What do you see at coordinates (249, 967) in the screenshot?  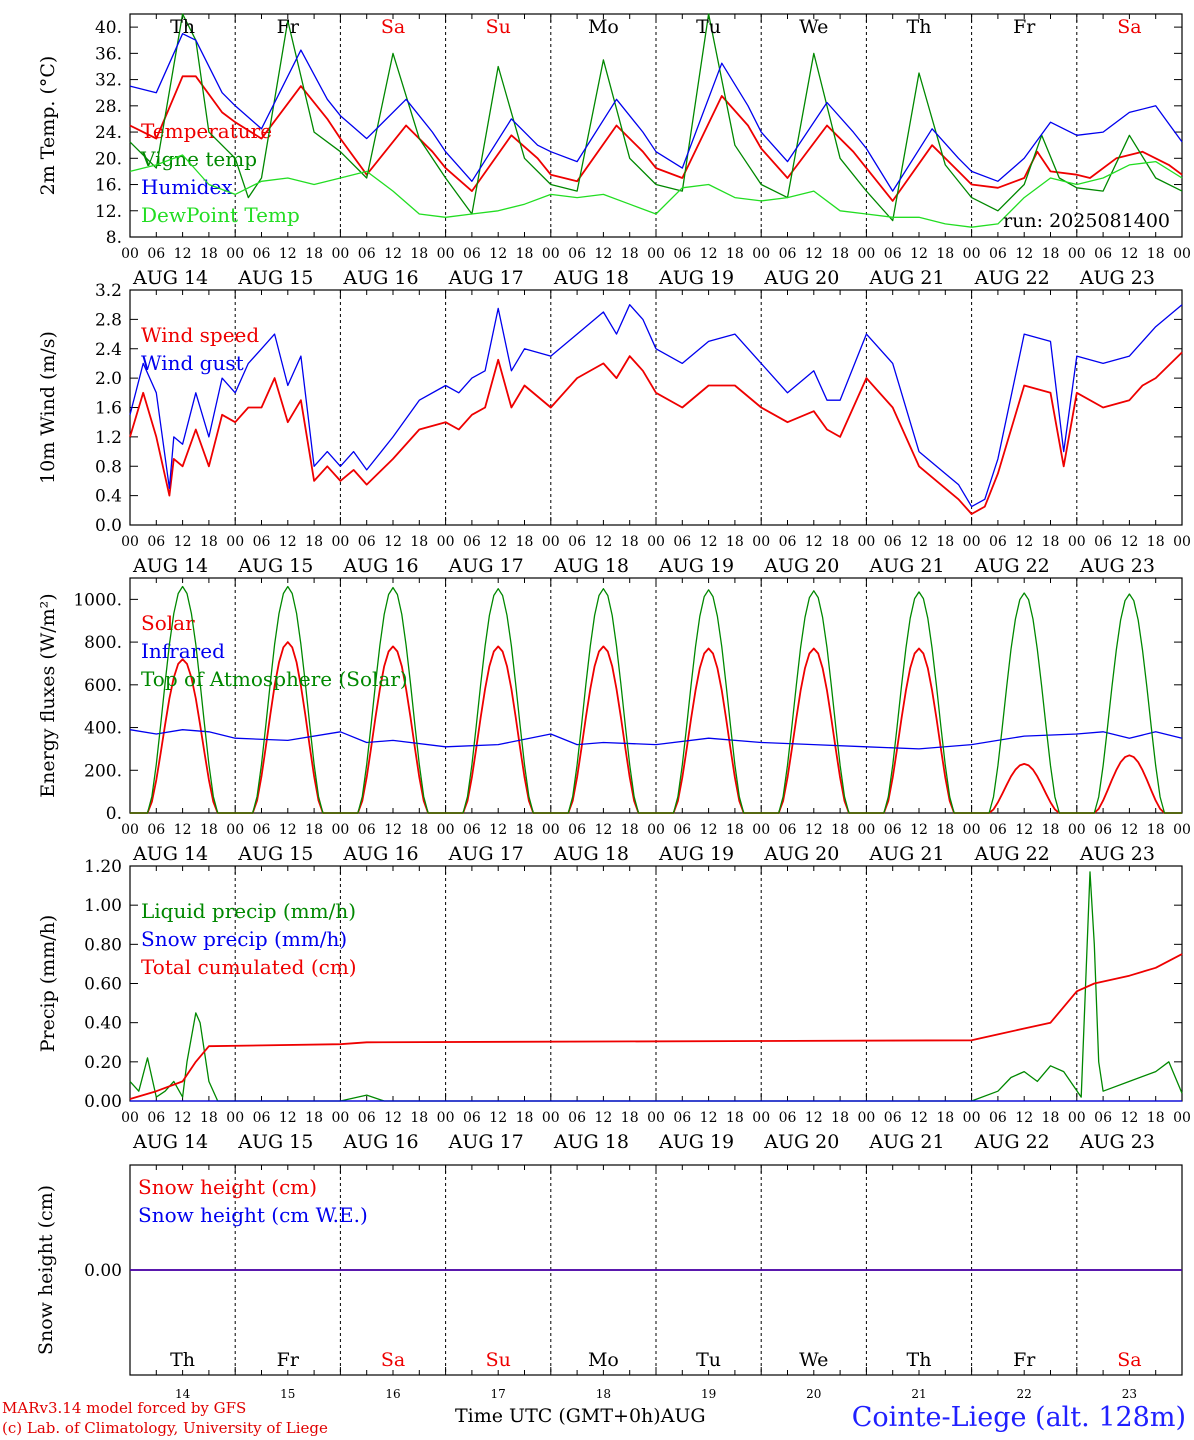 I see `legend-entry: Total cumulated (cm)` at bounding box center [249, 967].